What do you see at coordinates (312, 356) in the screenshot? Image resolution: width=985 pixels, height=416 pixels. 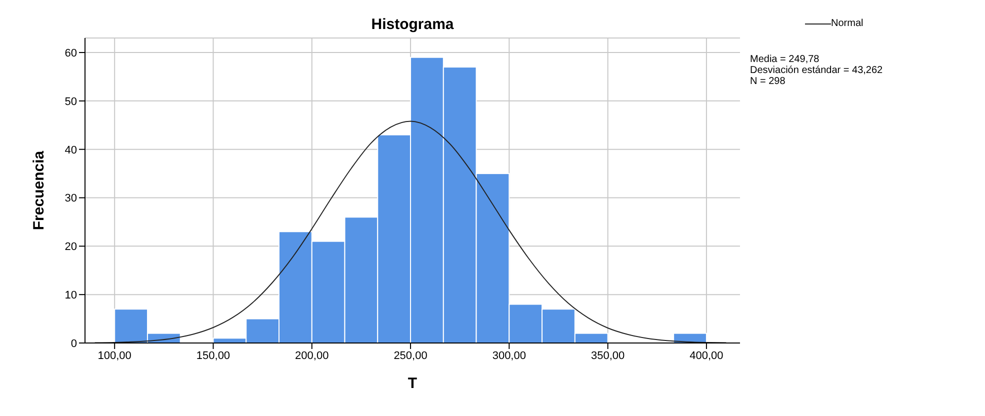 I see `x-tick-label: 200,00` at bounding box center [312, 356].